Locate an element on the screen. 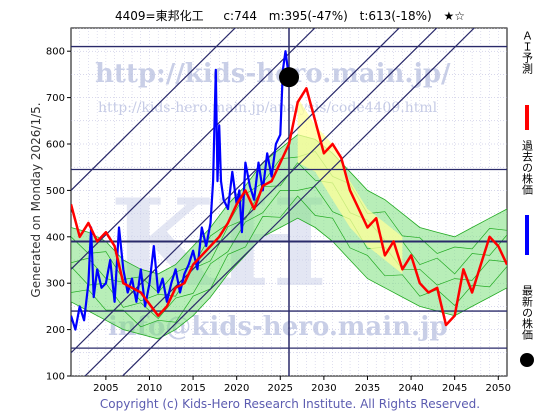 The width and height of the screenshot is (560, 420). latest-price-marker is located at coordinates (289, 77).